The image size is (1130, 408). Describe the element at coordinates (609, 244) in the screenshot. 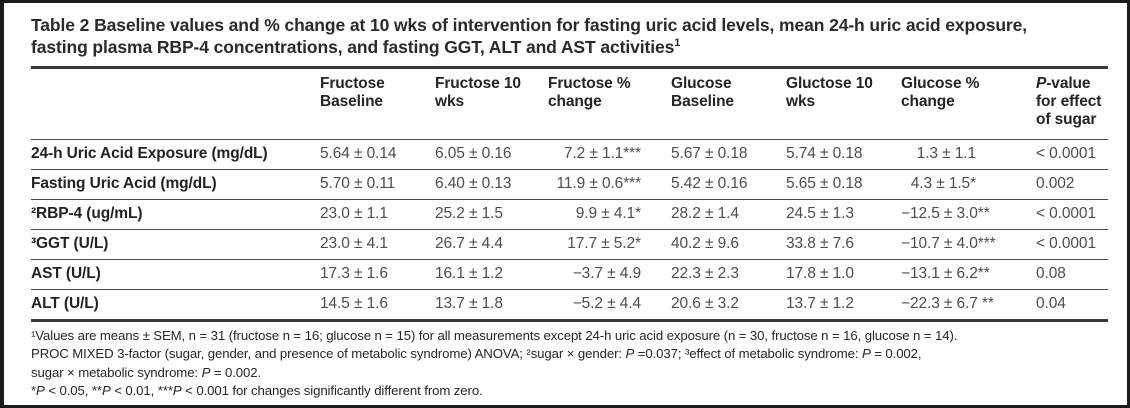

I see `cell-fructose-change: 17.7 ± 5.2*` at that location.